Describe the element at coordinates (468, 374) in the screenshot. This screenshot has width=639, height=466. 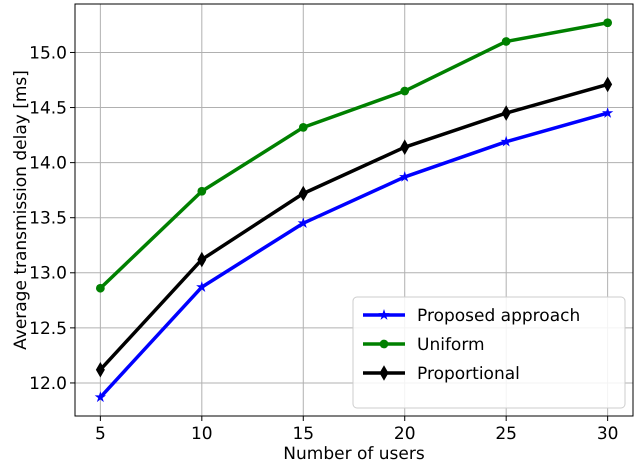
I see `legend-label: Proportional` at that location.